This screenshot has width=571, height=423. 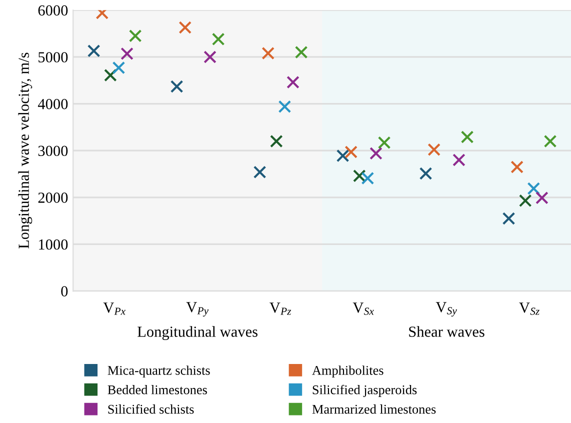 What do you see at coordinates (197, 309) in the screenshot?
I see `x-tick-label: V$_{Py}$` at bounding box center [197, 309].